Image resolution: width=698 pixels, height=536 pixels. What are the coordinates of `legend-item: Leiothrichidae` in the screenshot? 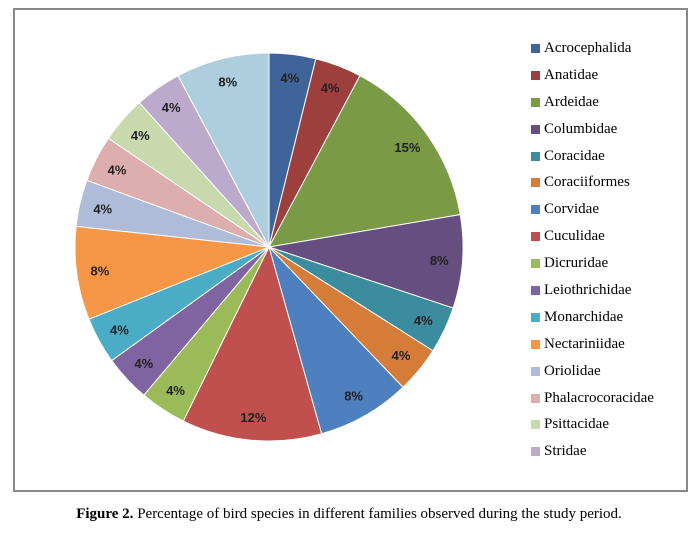 It's located at (592, 290).